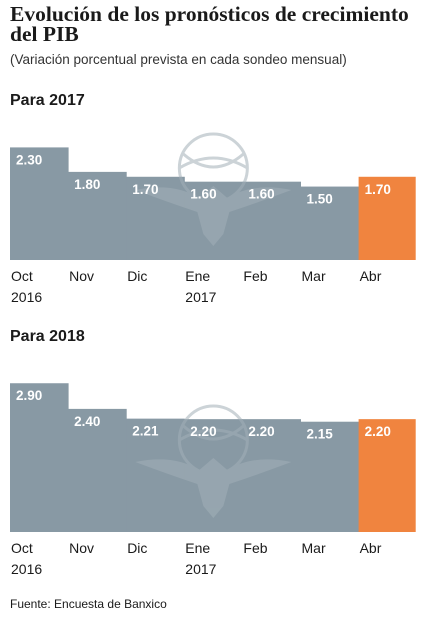  I want to click on value-labels: 2.90 2.40 2.21 2.20 2.20 2.15 2.20, so click(203, 414).